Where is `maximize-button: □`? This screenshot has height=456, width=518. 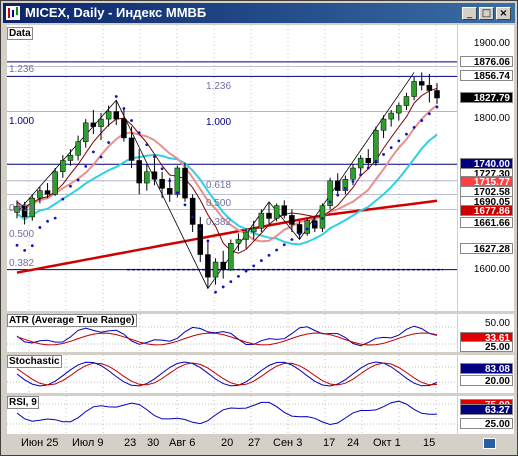 maximize-button: □ is located at coordinates (486, 13).